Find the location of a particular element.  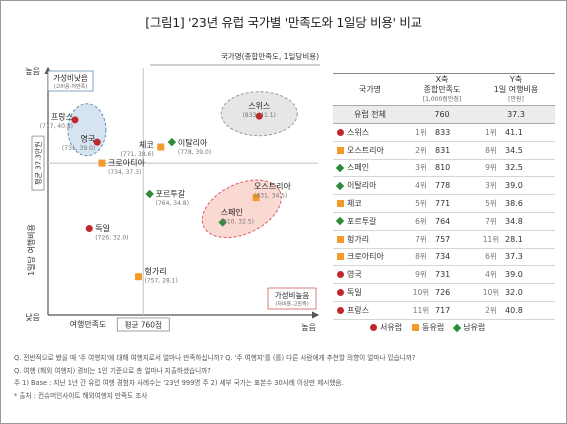

point-label: 독일 is located at coordinates (102, 228).